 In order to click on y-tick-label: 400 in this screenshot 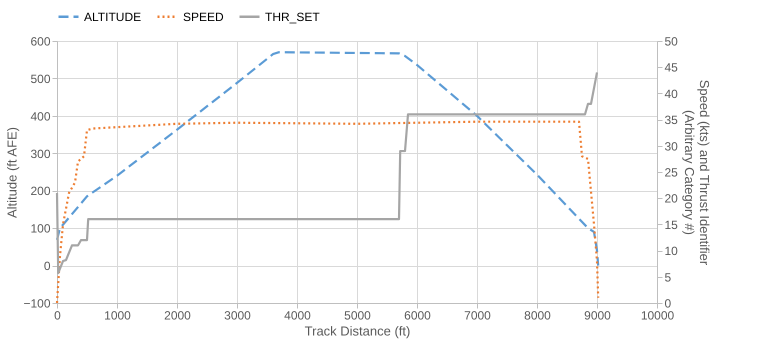, I will do `click(40, 116)`.